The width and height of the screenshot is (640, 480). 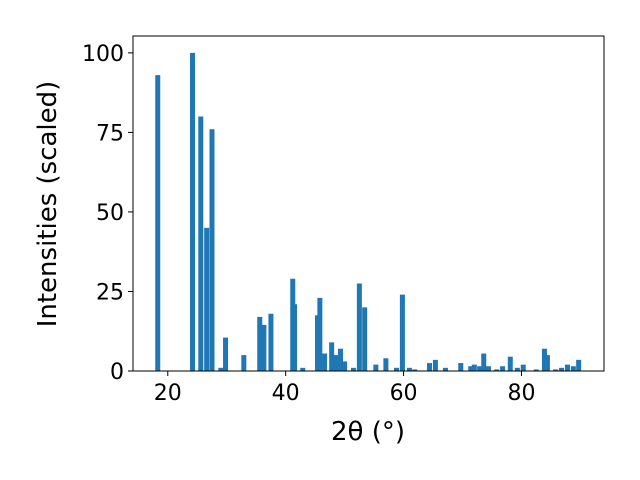 I want to click on y-tick-label: 75, so click(x=110, y=133).